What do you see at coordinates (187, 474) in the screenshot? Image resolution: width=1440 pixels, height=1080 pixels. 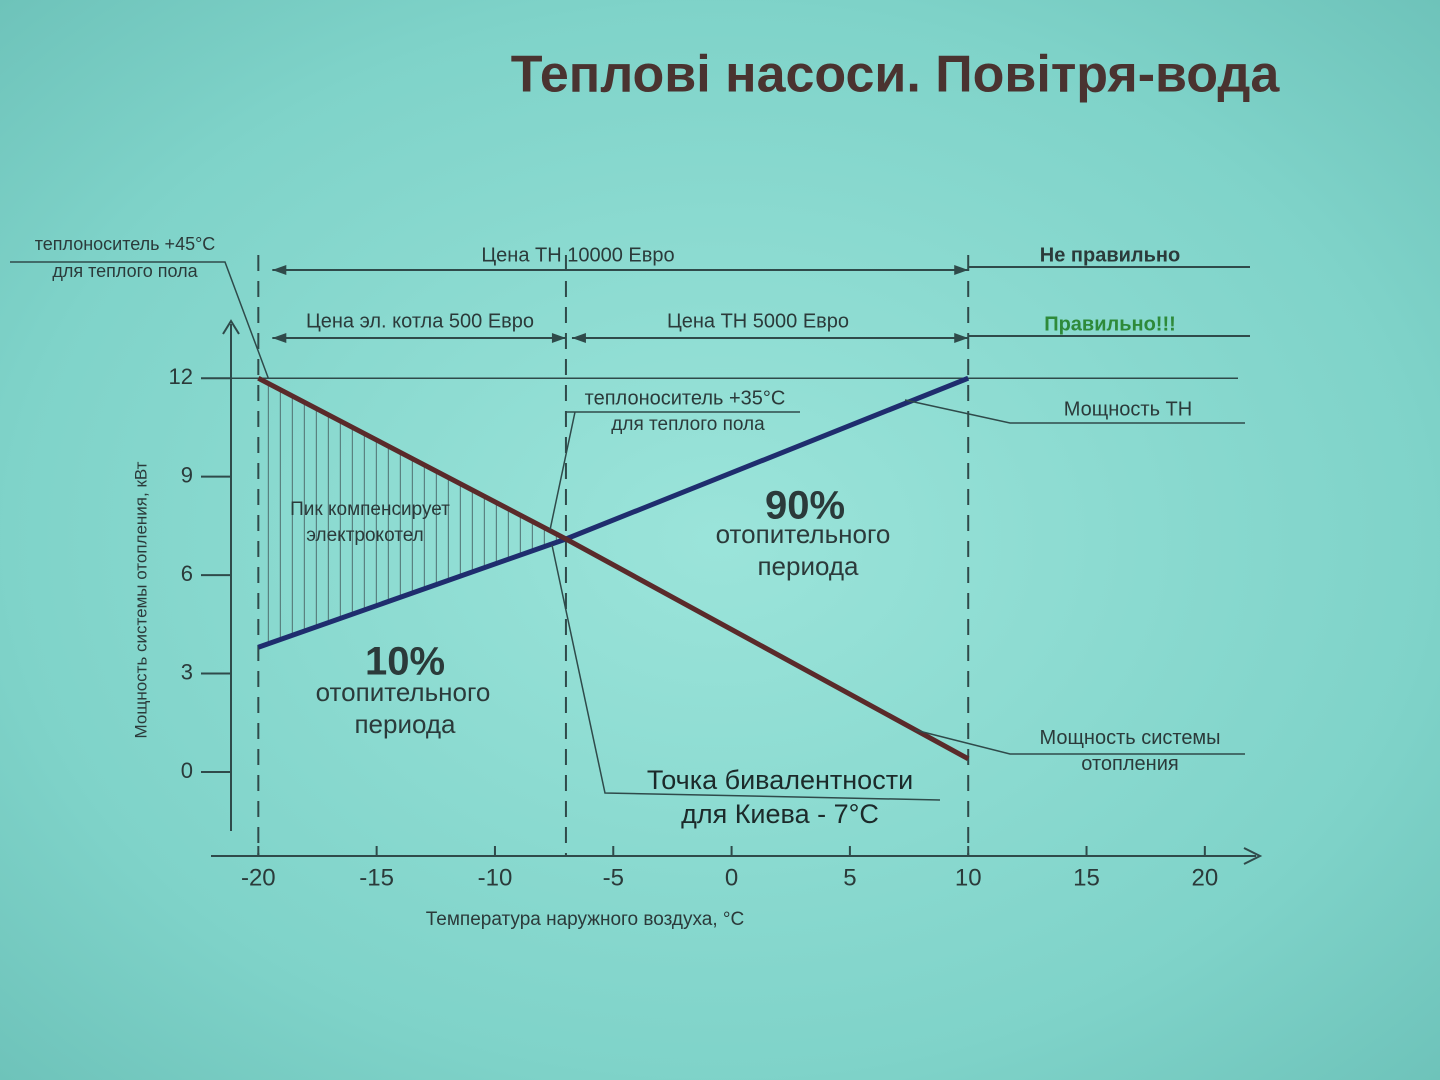 I see `y-tick-label: 9` at bounding box center [187, 474].